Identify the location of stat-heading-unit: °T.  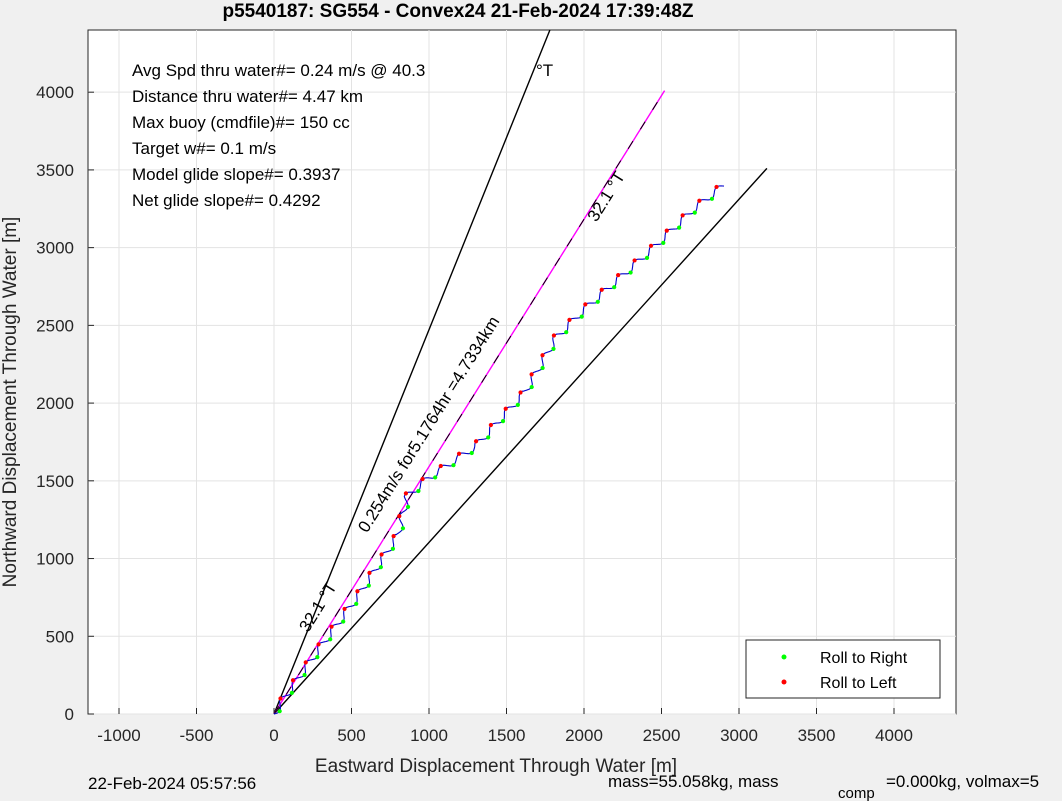
(544, 70).